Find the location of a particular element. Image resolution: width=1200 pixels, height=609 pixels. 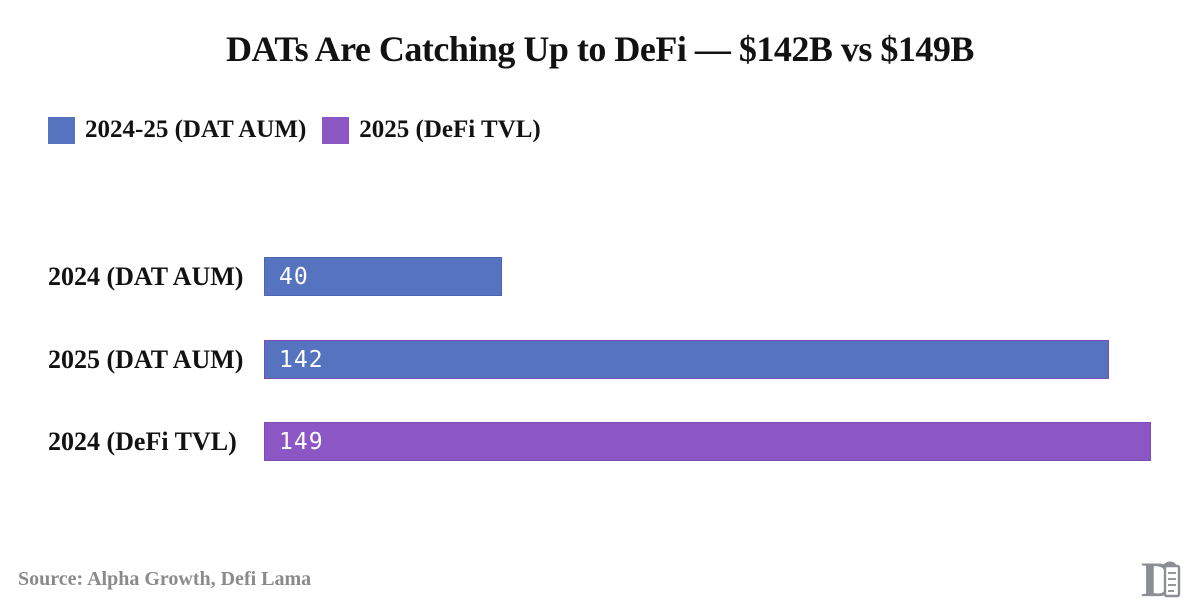

bar: 142 is located at coordinates (687, 359).